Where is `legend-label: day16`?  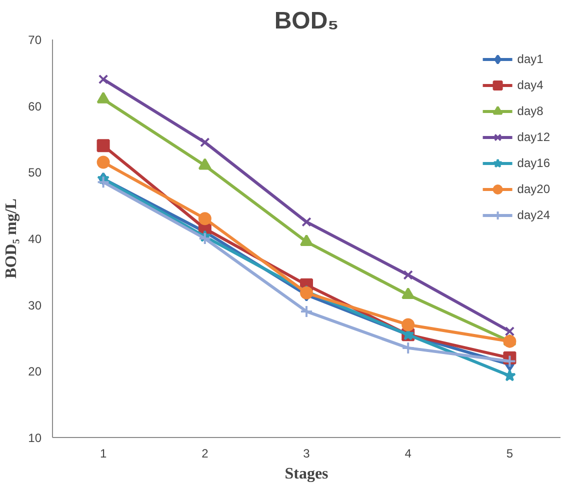
legend-label: day16 is located at coordinates (533, 163).